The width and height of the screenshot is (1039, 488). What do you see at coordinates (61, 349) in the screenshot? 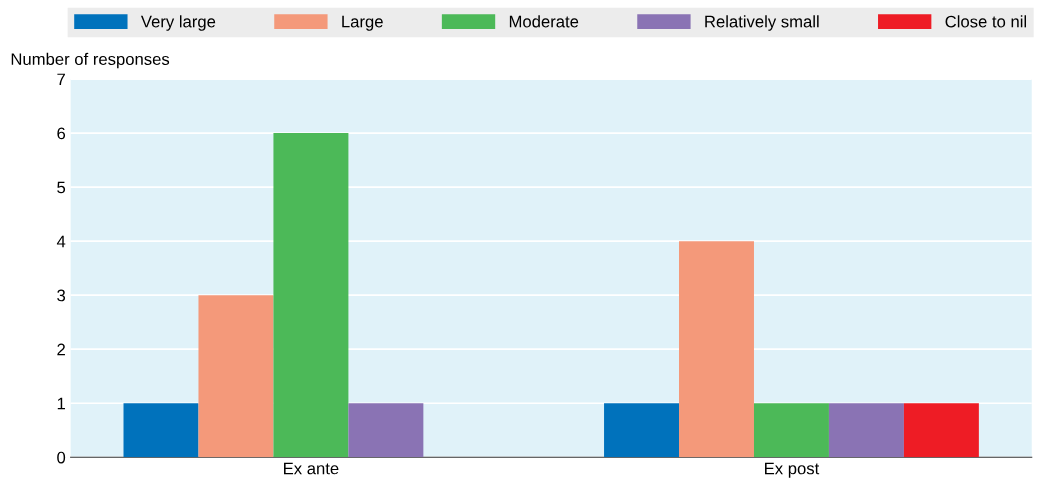
I see `y-tick-label: 2` at bounding box center [61, 349].